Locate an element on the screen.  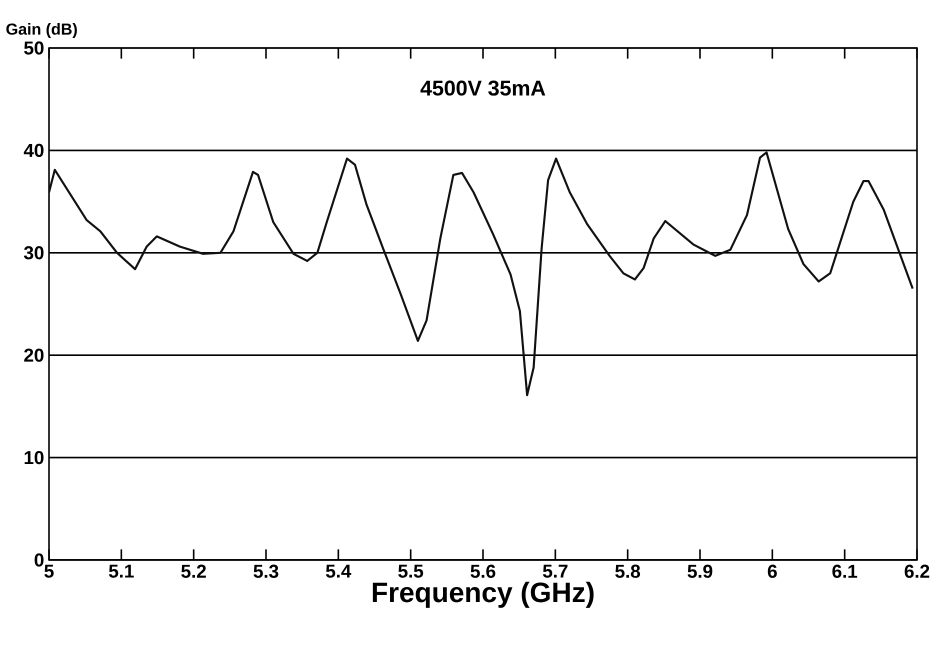
x-tick-label: 5.2 is located at coordinates (193, 571).